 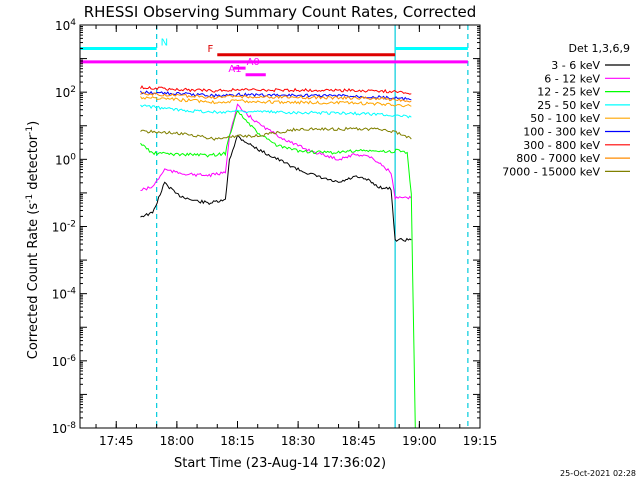 What do you see at coordinates (572, 78) in the screenshot?
I see `legend-label: 6 - 12 keV` at bounding box center [572, 78].